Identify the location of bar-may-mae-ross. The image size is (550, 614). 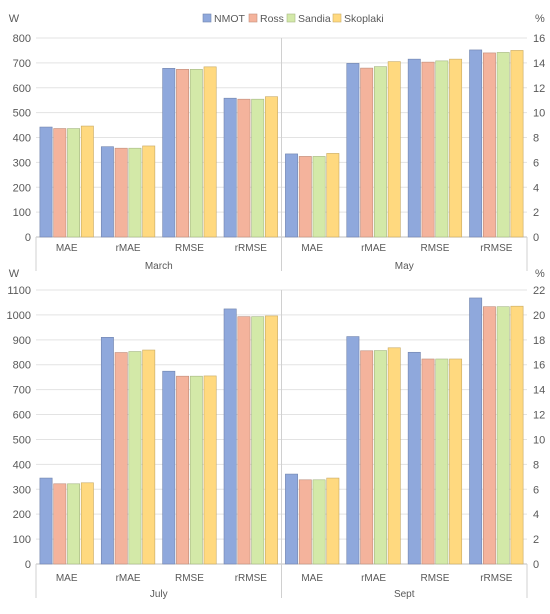
(305, 197).